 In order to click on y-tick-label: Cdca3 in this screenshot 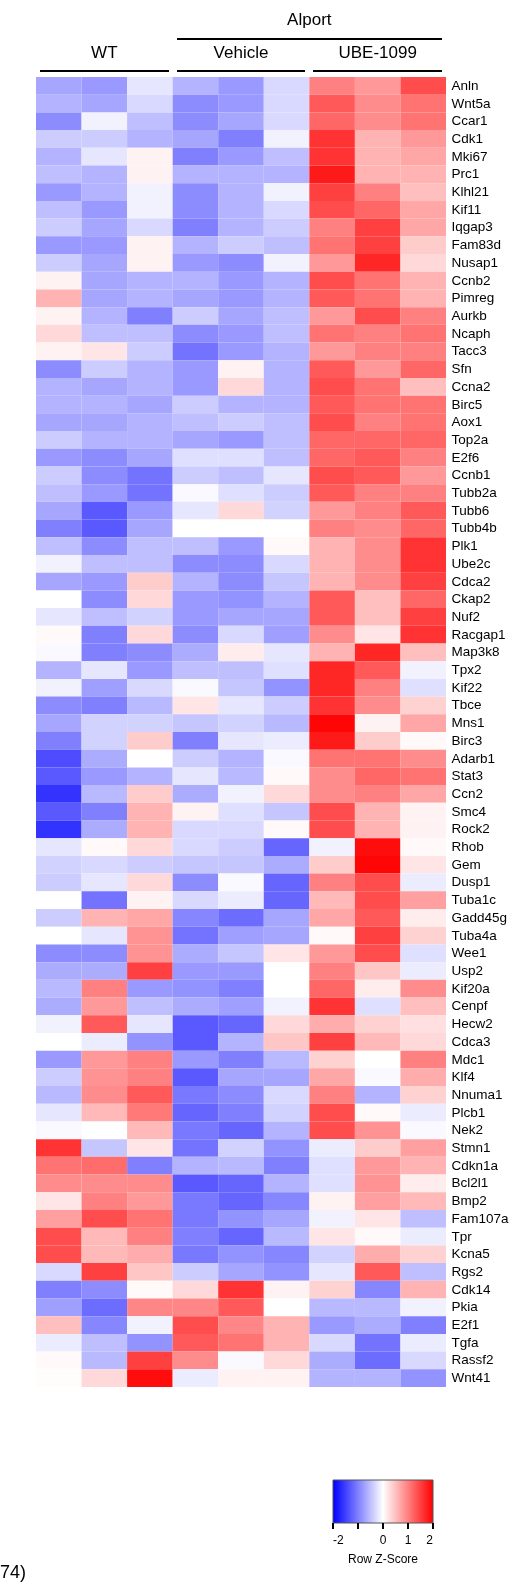, I will do `click(471, 1041)`.